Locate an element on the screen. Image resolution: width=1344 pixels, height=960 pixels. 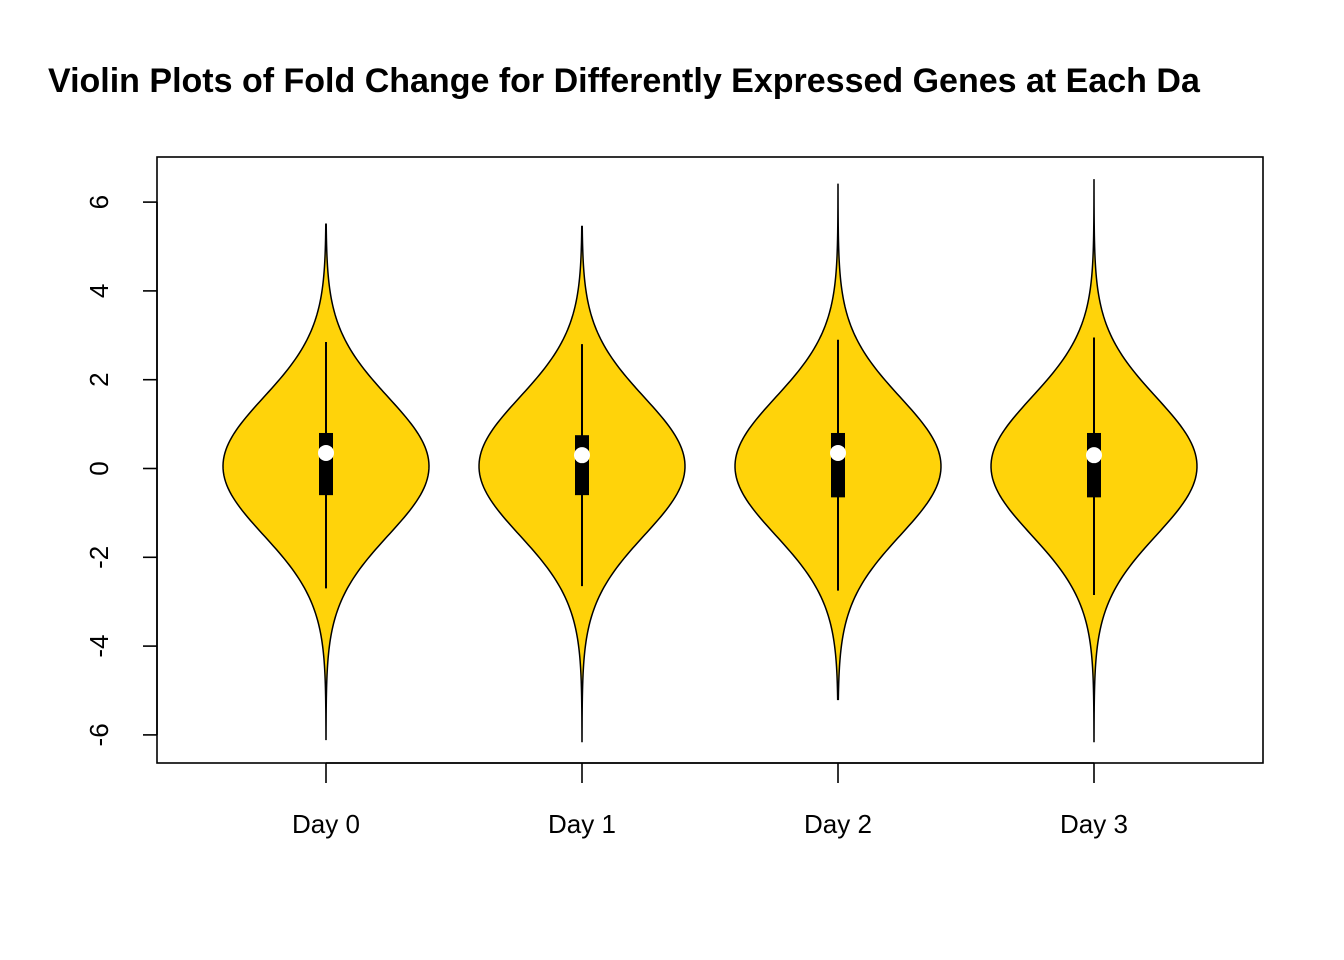
x-tick-label-3: Day 3 is located at coordinates (1094, 824).